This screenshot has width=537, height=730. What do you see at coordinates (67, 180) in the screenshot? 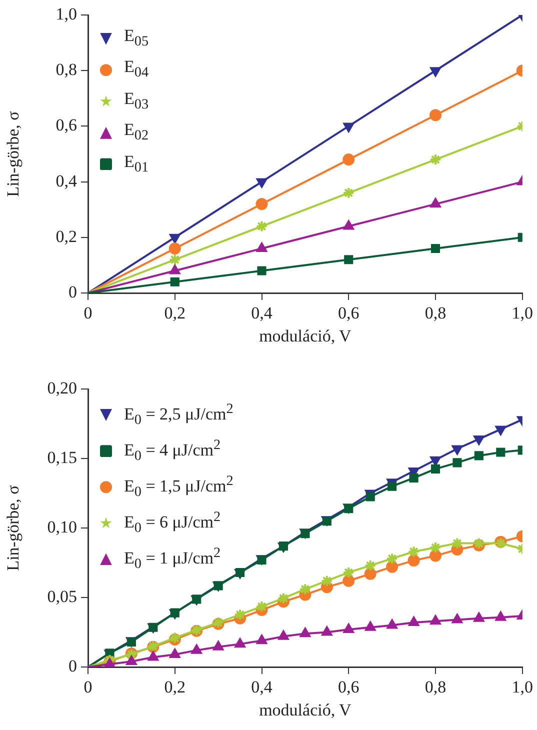
I see `y-tick-label: 0,4` at bounding box center [67, 180].